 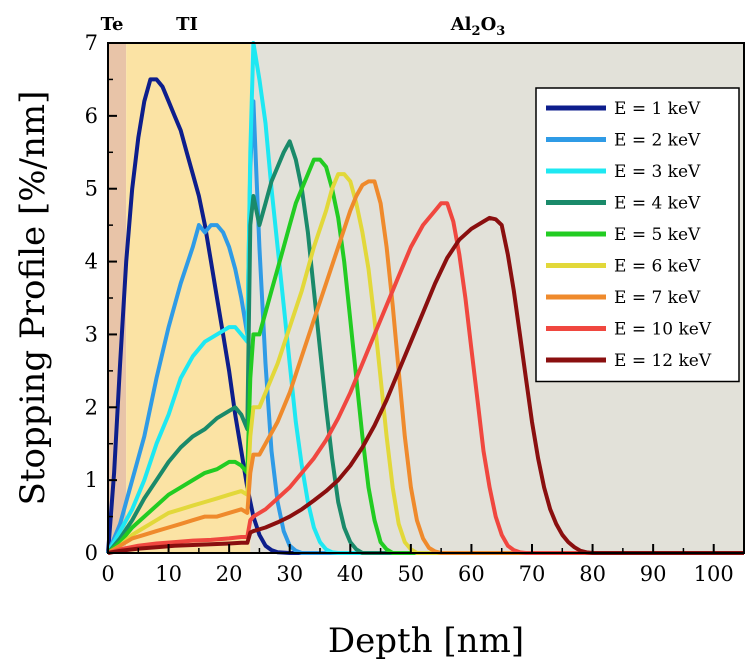 I want to click on x-tick-label: 30, so click(x=289, y=574).